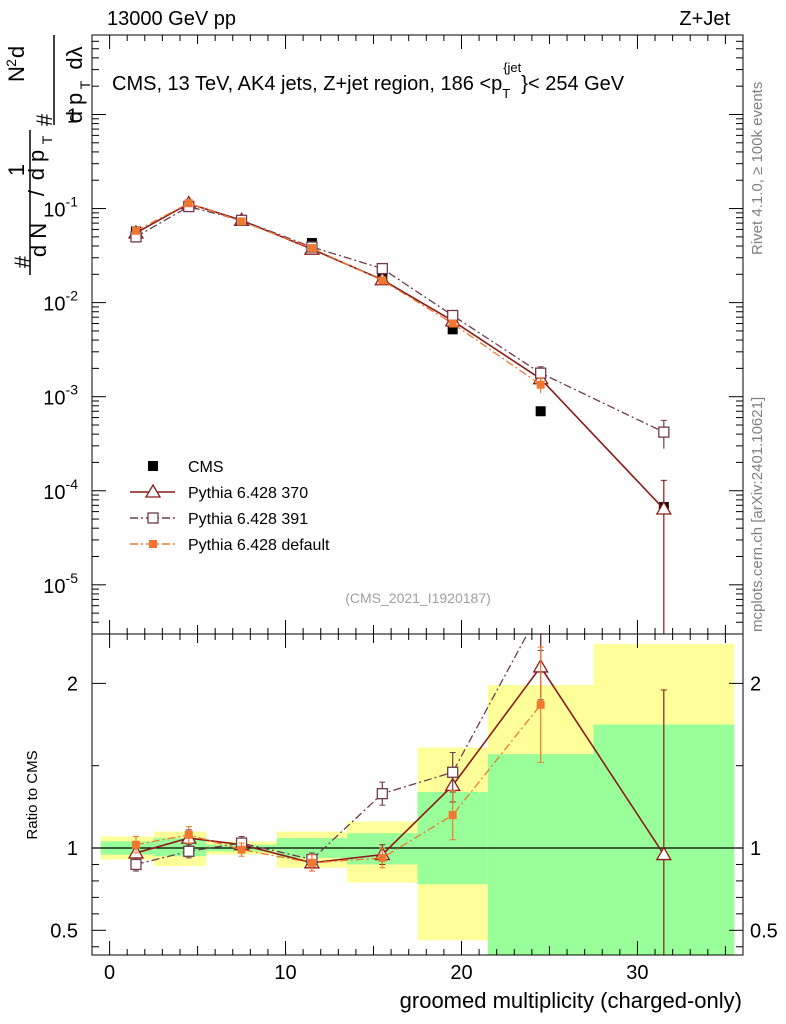 The image size is (786, 1024). What do you see at coordinates (32, 794) in the screenshot?
I see `ratio-y-label: Ratio to CMS` at bounding box center [32, 794].